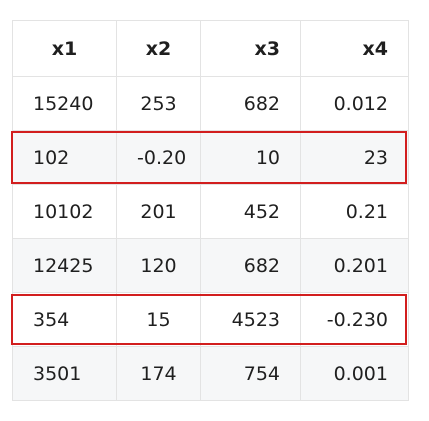 The height and width of the screenshot is (421, 429). I want to click on table-cell: 102, so click(64, 157).